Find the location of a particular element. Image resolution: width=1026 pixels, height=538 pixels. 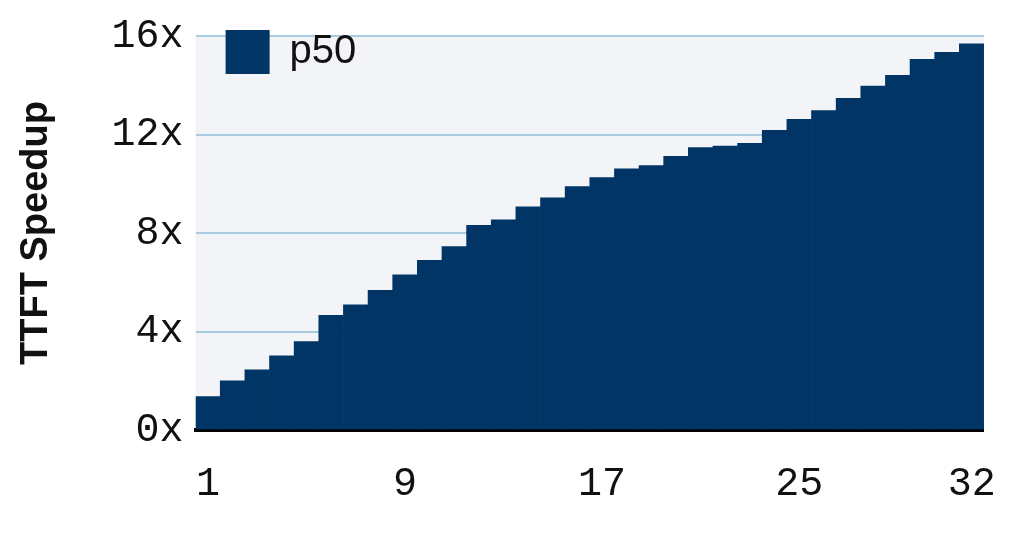

y-tick-label: 12x is located at coordinates (147, 135).